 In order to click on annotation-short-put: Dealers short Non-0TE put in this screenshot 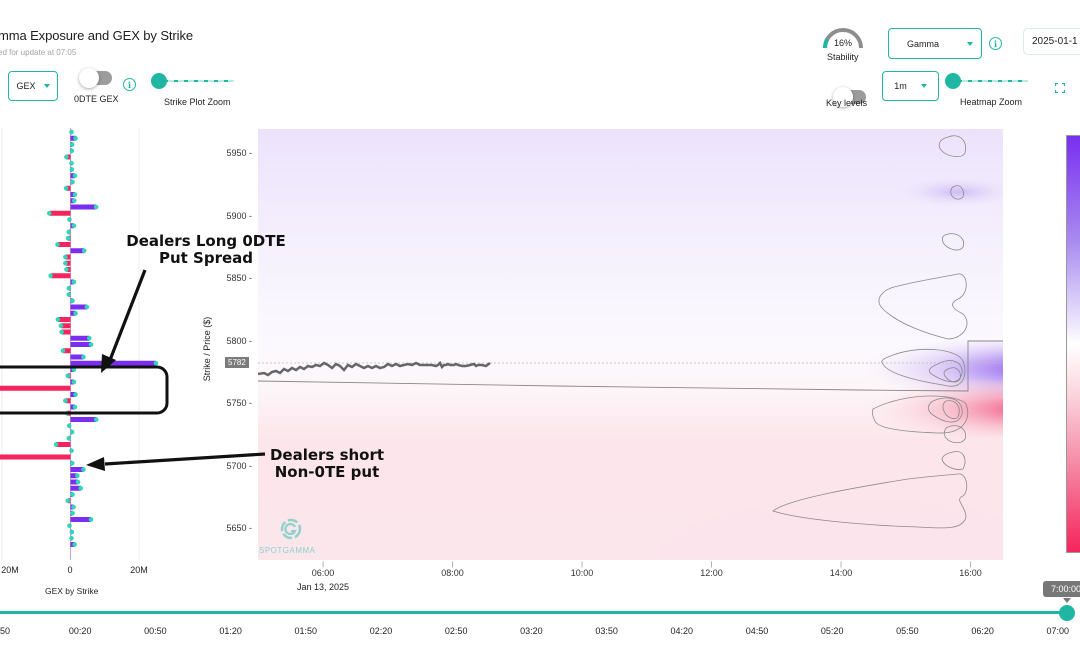, I will do `click(327, 464)`.